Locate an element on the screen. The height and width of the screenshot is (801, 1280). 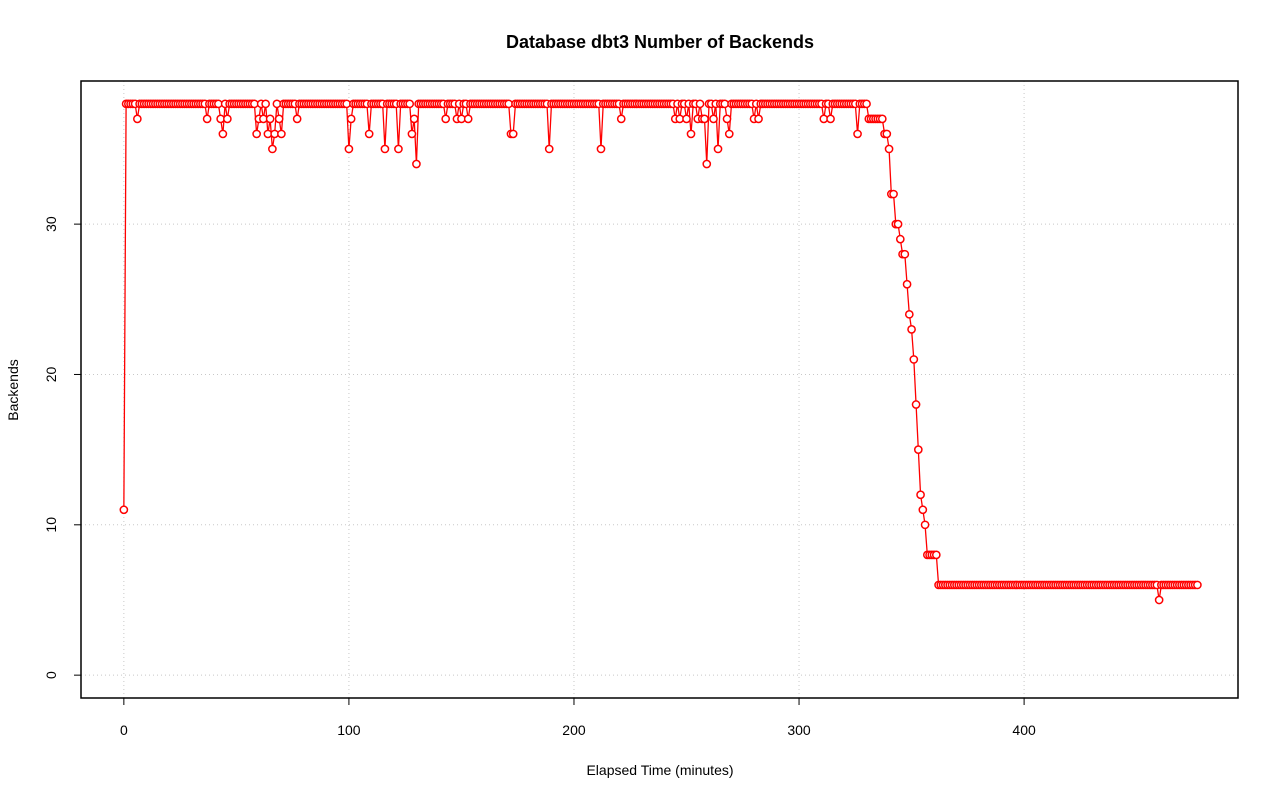
x-tick-label: 0 is located at coordinates (124, 730).